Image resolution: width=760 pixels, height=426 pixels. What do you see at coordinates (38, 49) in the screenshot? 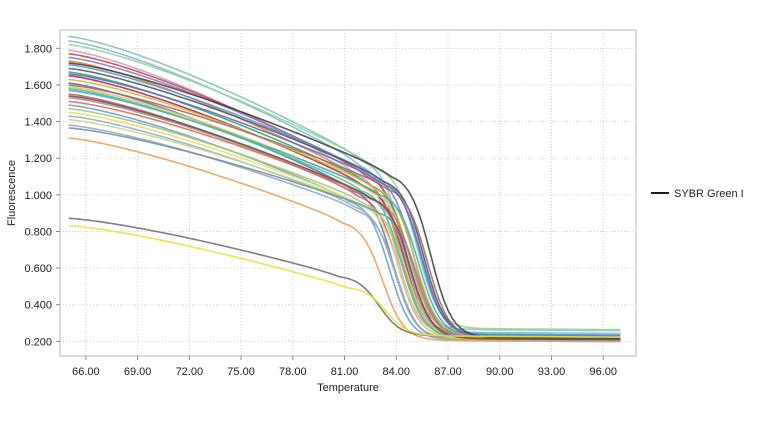
I see `y-tick-label: 1.800` at bounding box center [38, 49].